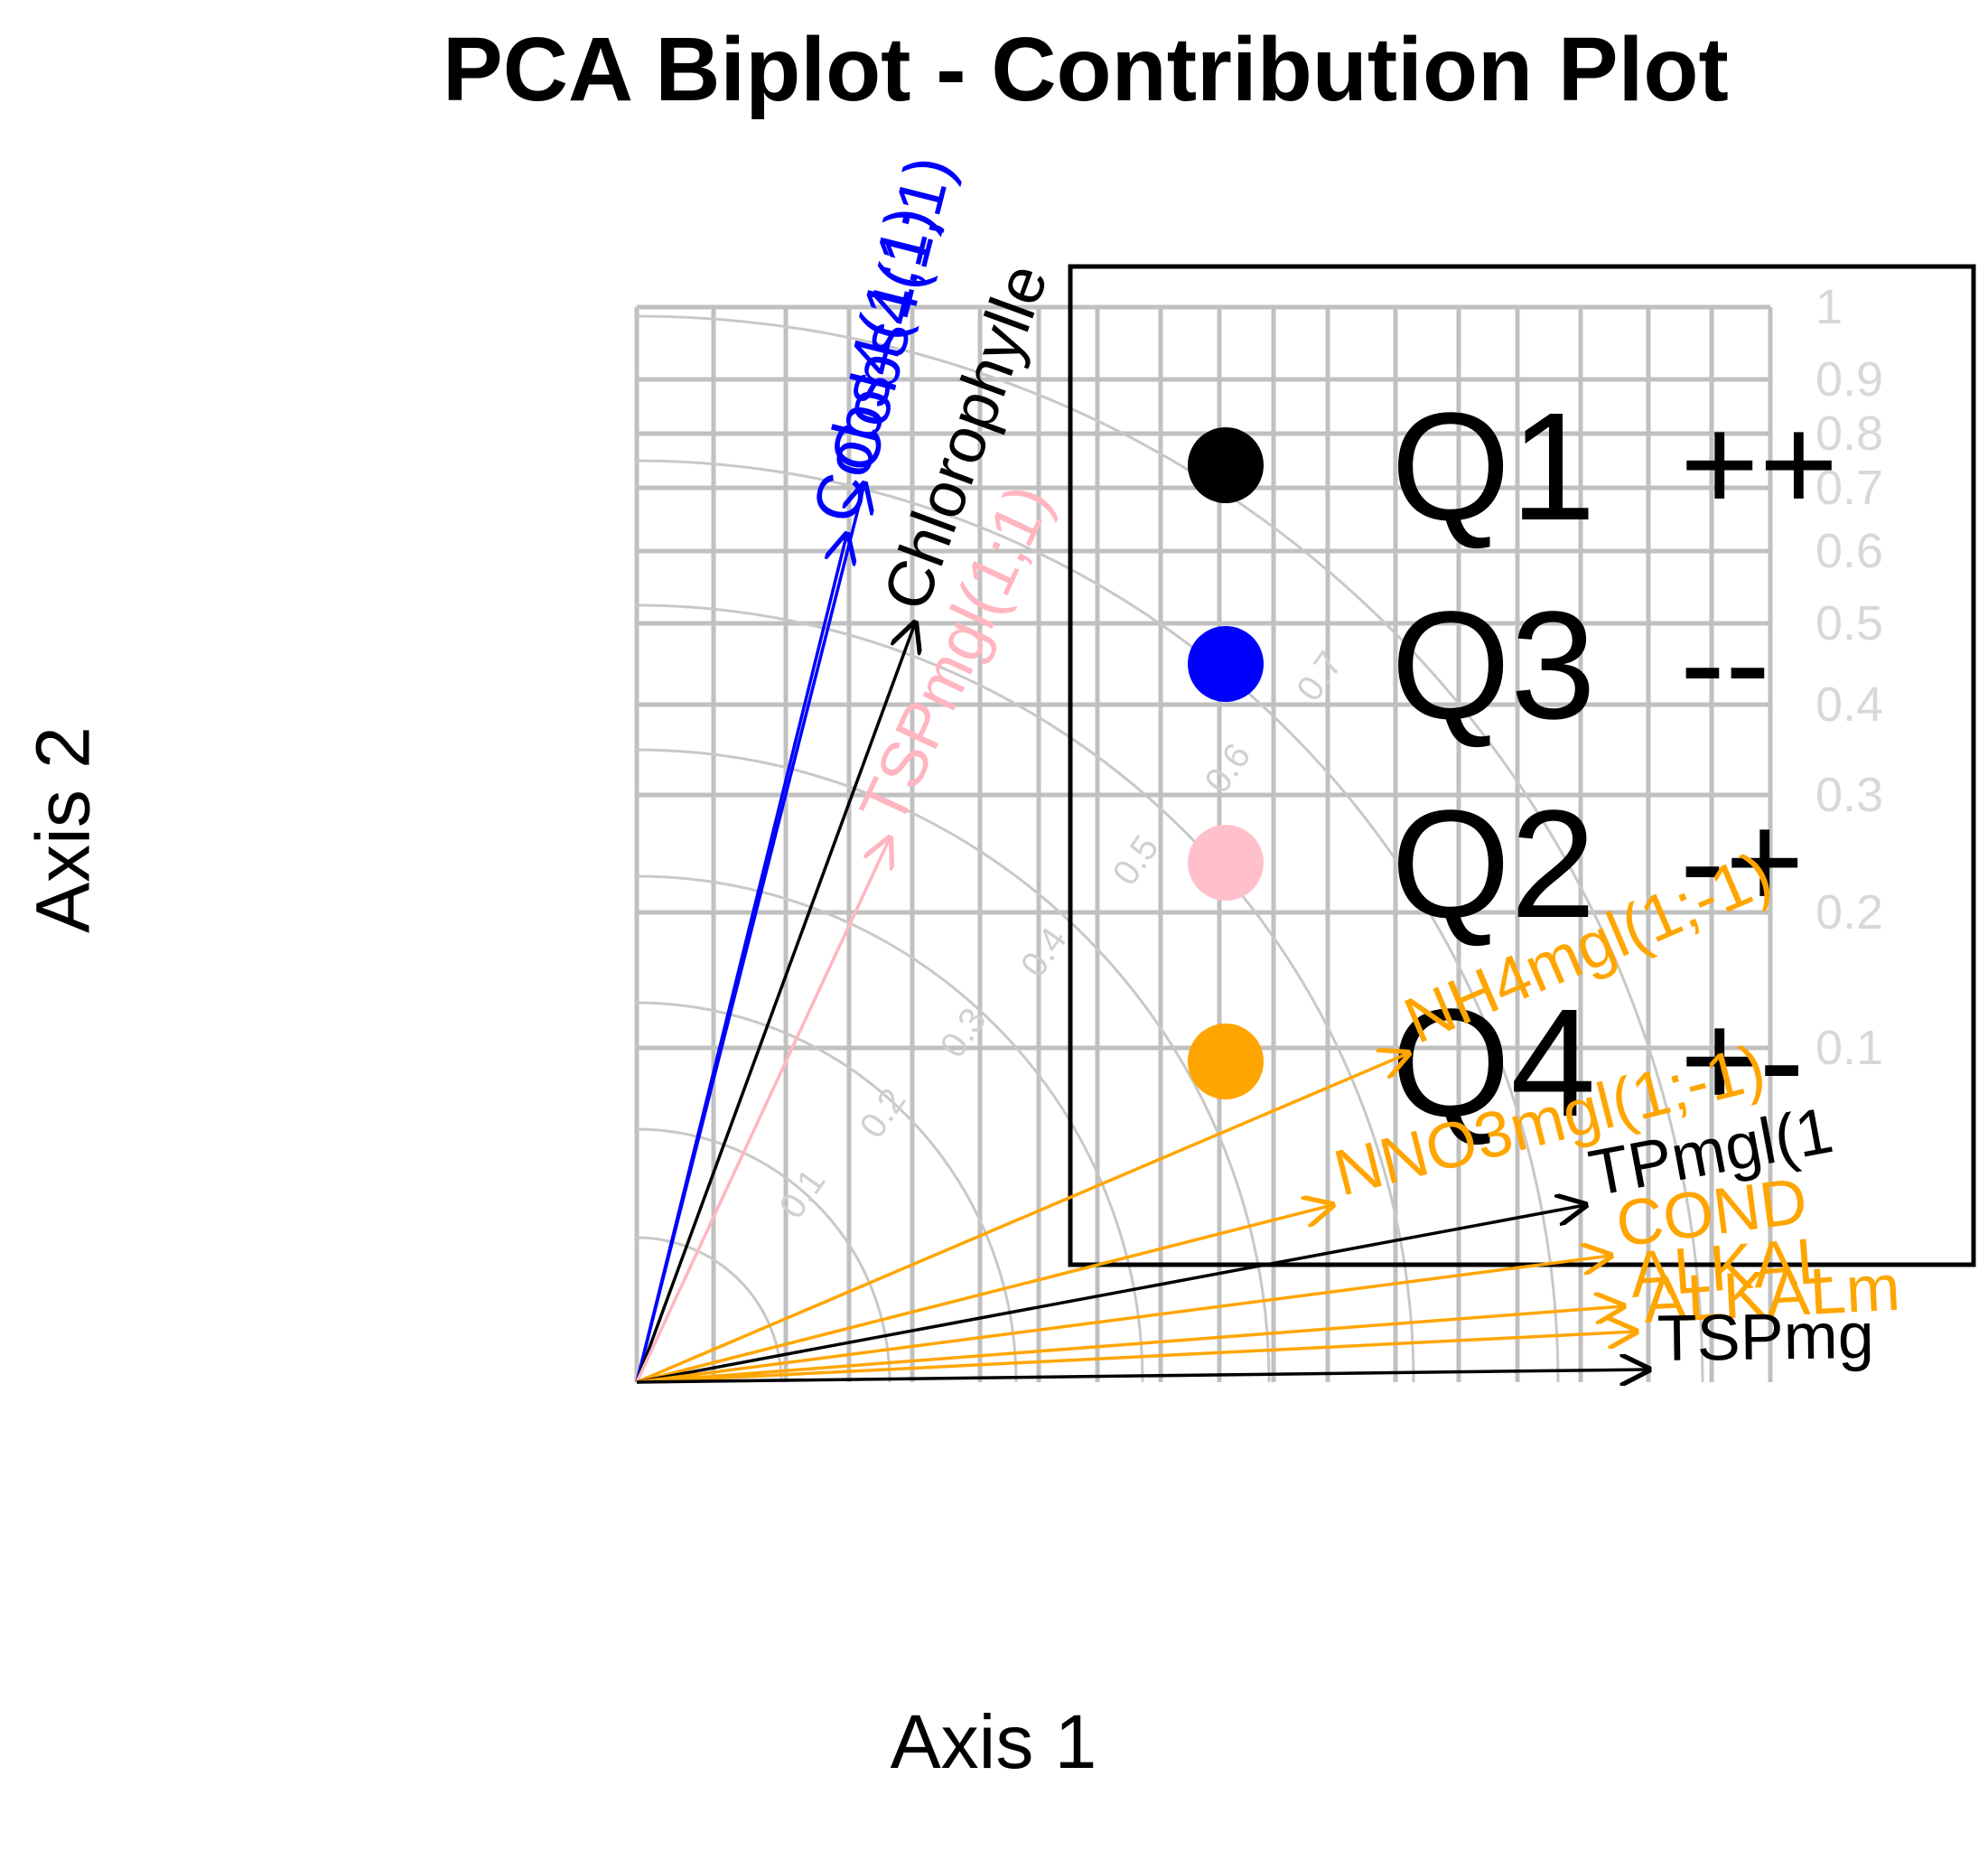 This screenshot has height=1851, width=1988. Describe the element at coordinates (1849, 795) in the screenshot. I see `y-grid-label: 0.3` at that location.